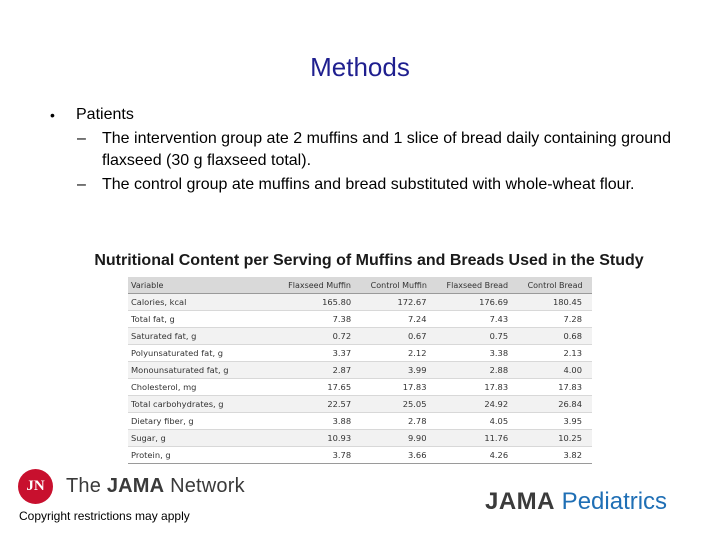 Image resolution: width=720 pixels, height=540 pixels. I want to click on jn-logo-icon: JN, so click(35, 486).